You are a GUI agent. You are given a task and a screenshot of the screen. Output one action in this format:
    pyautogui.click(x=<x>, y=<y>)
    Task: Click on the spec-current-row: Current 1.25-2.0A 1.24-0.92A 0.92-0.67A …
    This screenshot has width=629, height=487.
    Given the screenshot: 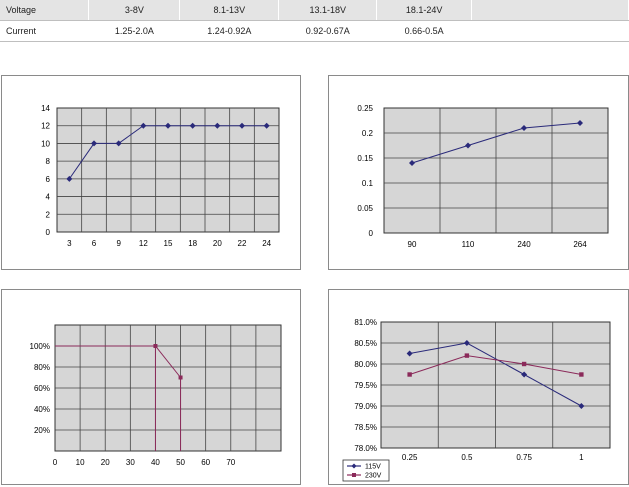 What is the action you would take?
    pyautogui.click(x=314, y=31)
    